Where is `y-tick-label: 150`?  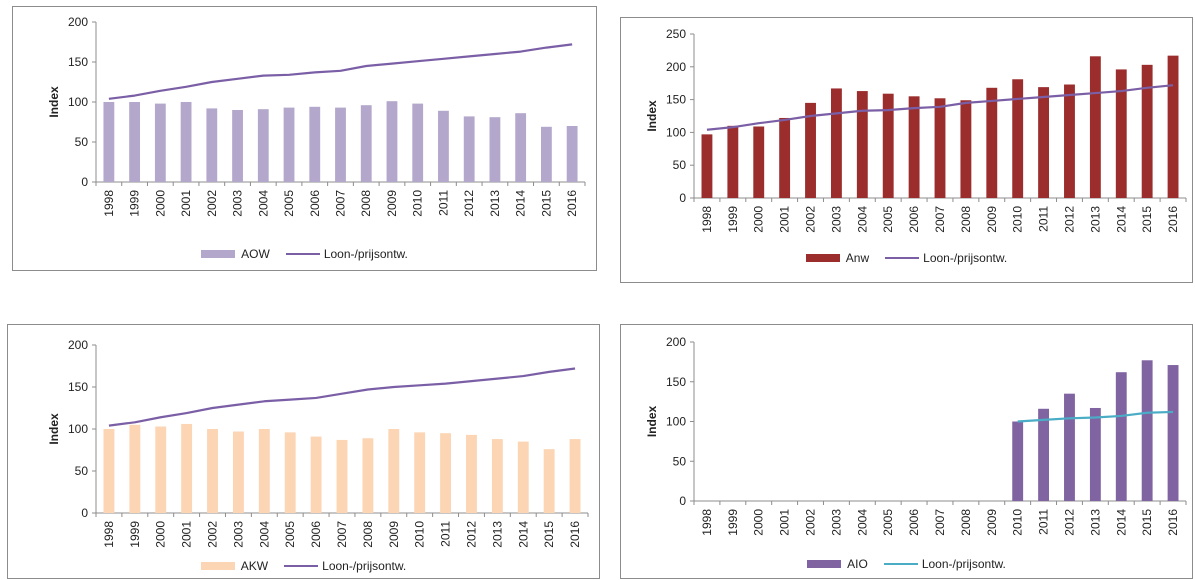
y-tick-label: 150 is located at coordinates (78, 387).